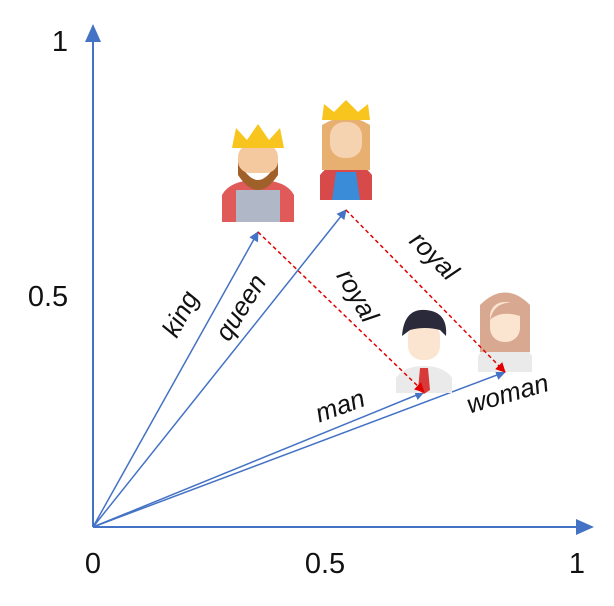 This screenshot has height=606, width=614. What do you see at coordinates (258, 173) in the screenshot?
I see `king-icon` at bounding box center [258, 173].